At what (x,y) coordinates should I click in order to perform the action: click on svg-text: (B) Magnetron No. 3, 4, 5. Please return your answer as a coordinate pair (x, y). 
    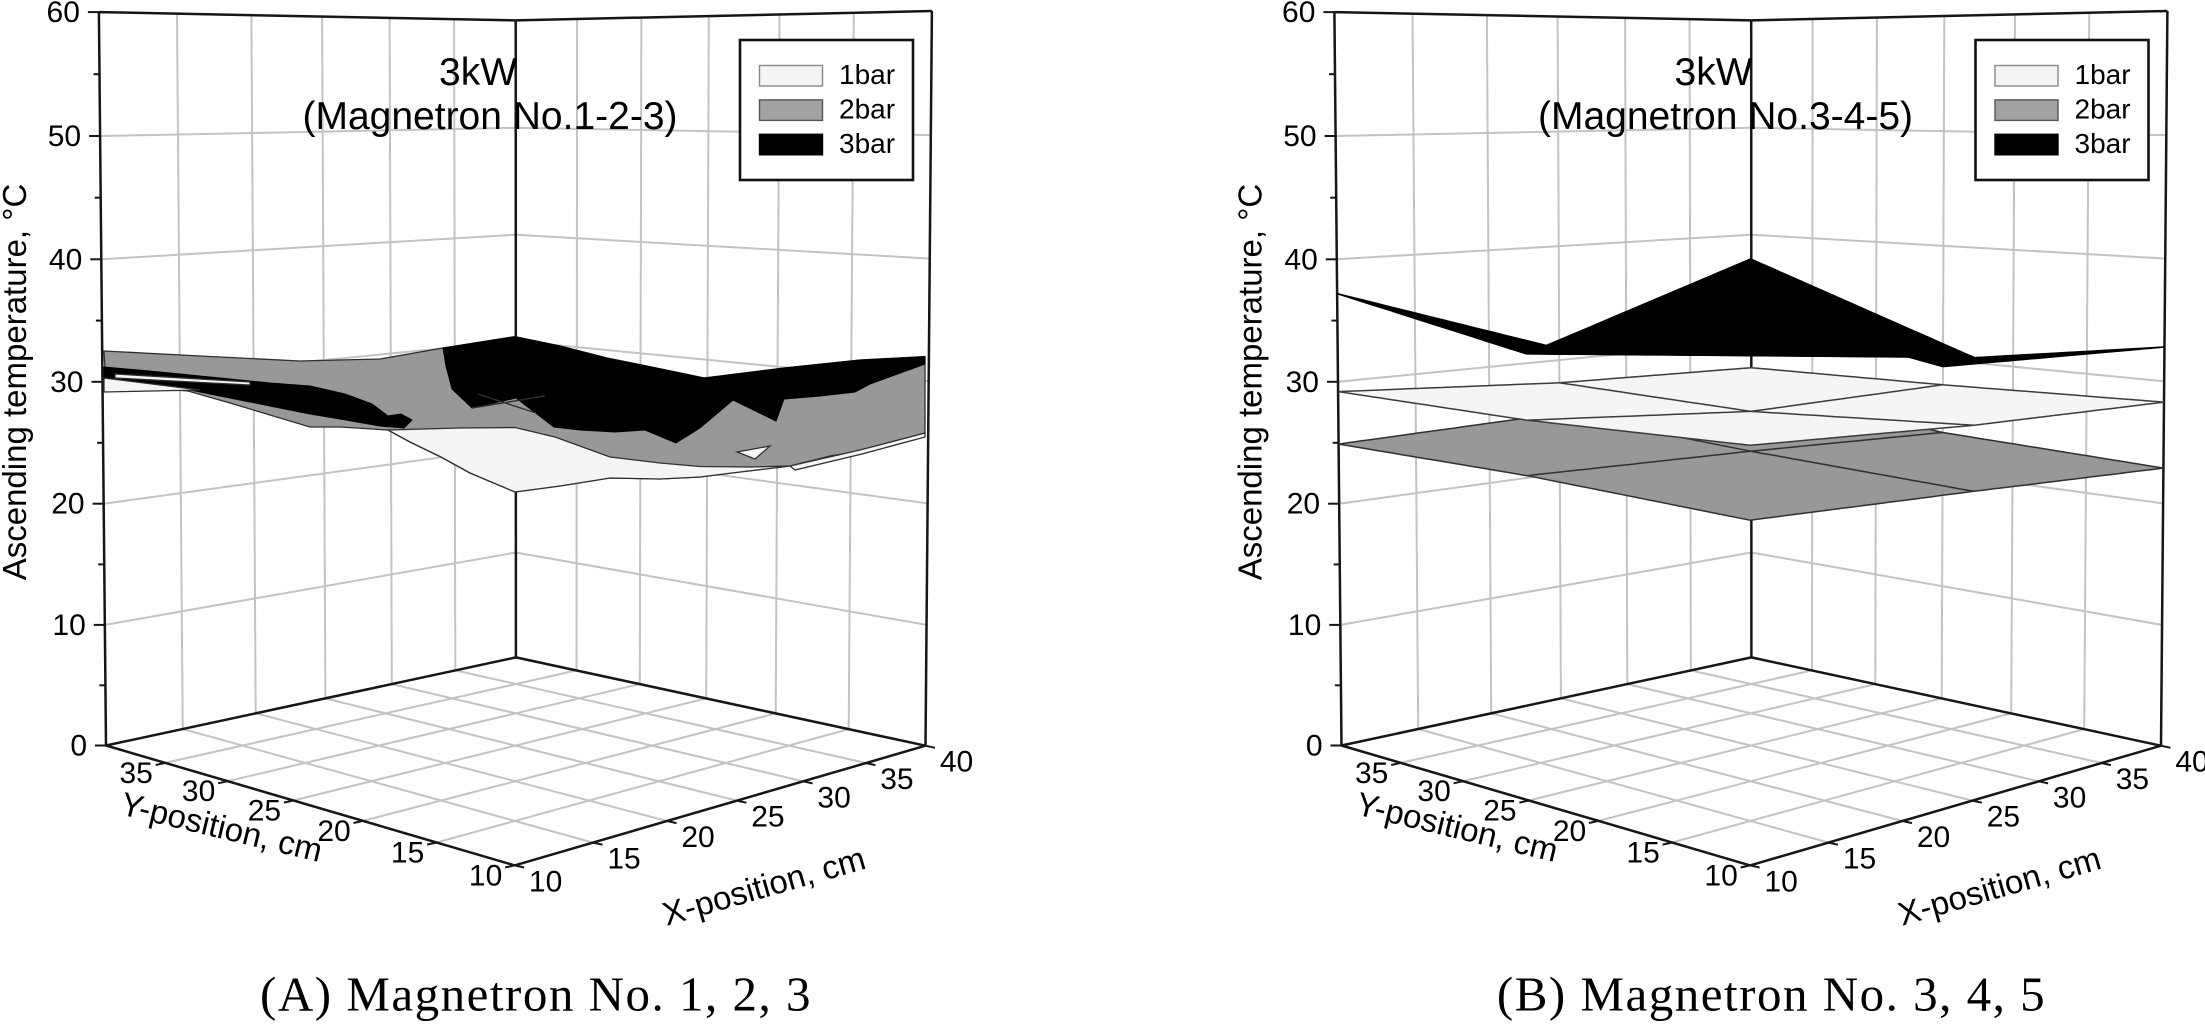
    Looking at the image, I should click on (1771, 994).